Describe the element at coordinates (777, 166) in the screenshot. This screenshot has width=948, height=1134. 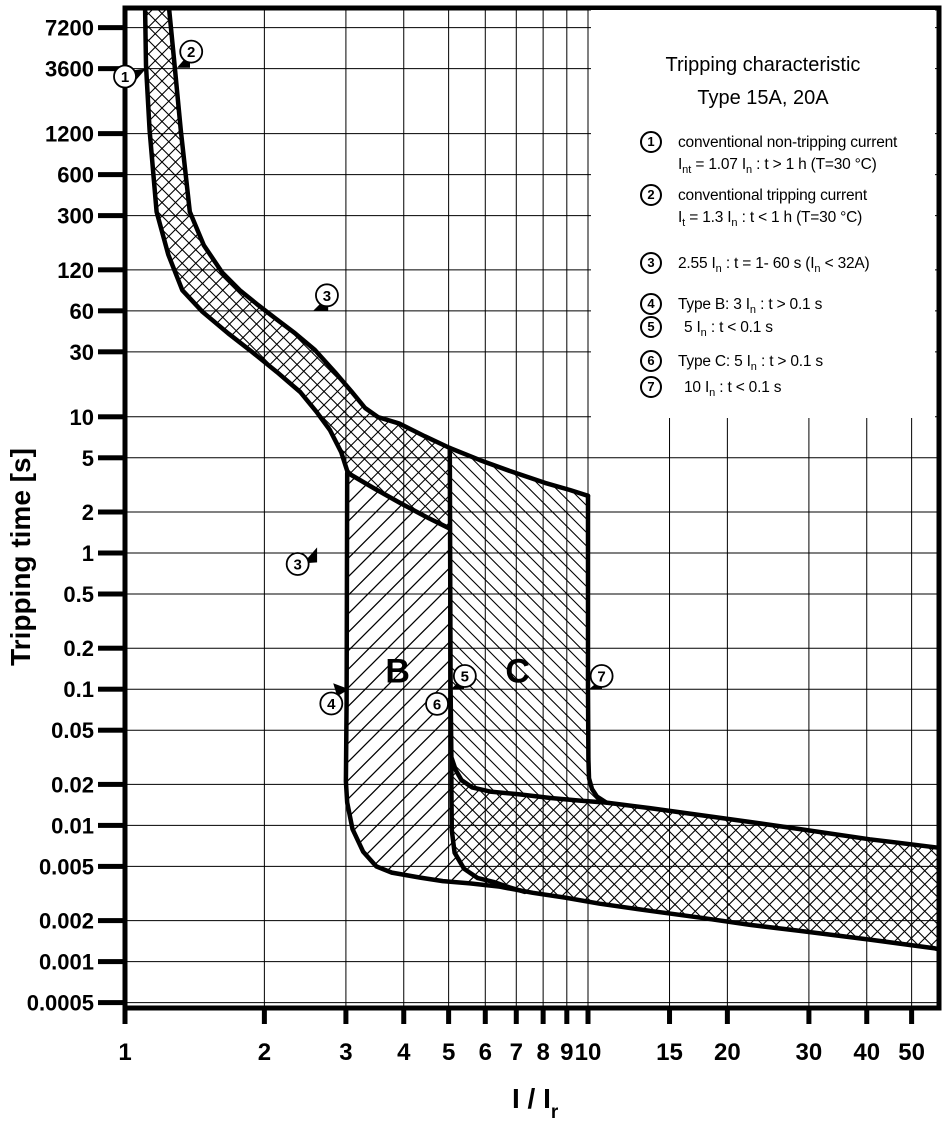
I see `legend-item-1-line2: Int = 1.07 In : t > 1 h (T=30 °C)` at that location.